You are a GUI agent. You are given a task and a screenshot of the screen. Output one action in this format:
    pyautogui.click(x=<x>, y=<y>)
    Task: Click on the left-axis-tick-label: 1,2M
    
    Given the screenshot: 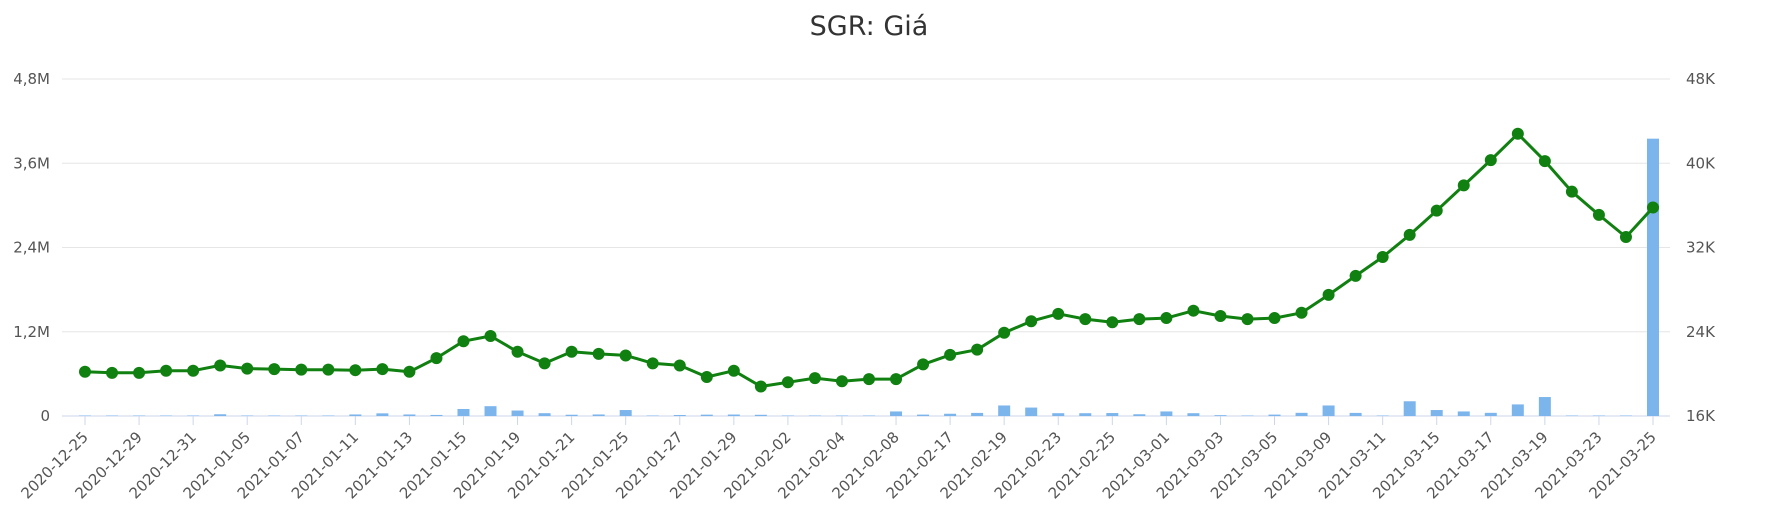 What is the action you would take?
    pyautogui.click(x=31, y=332)
    